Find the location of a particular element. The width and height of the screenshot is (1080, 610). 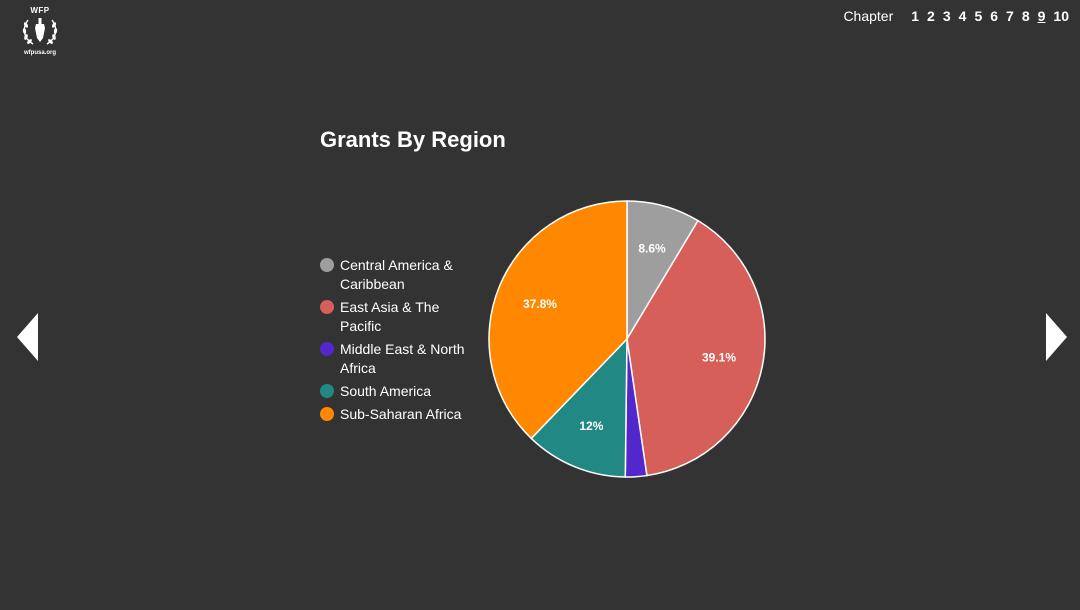

legend-item-central-america: Central America & Caribbean is located at coordinates (400, 275).